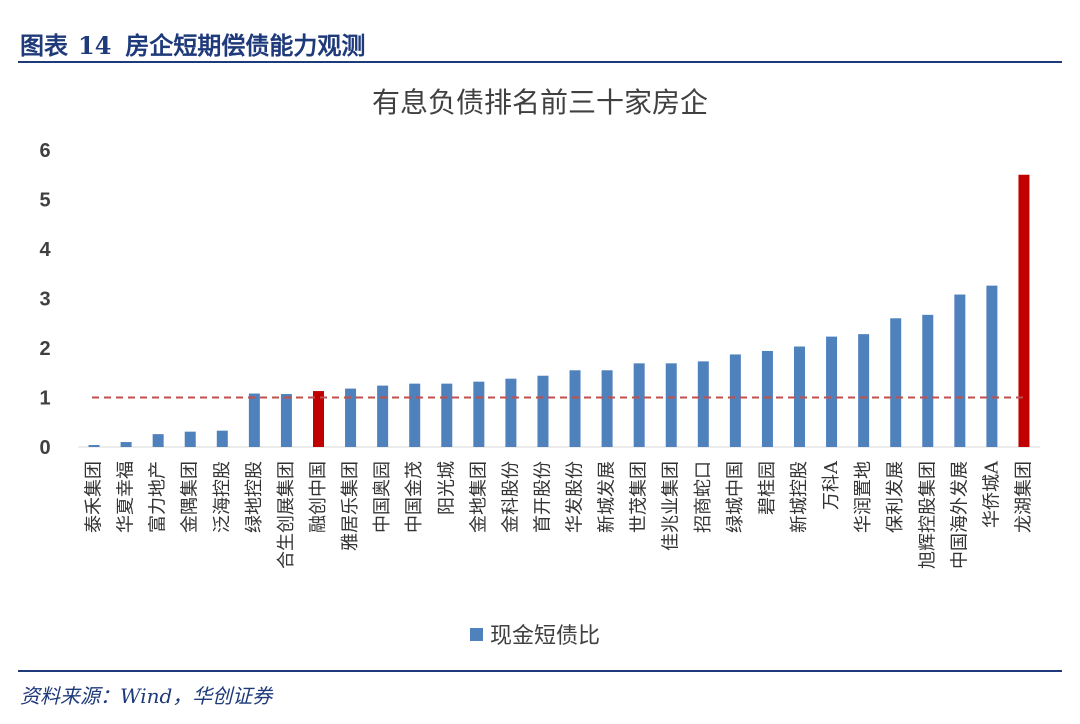  I want to click on figure-title: 图表 14 房企短期偿债能力观测, so click(192, 43).